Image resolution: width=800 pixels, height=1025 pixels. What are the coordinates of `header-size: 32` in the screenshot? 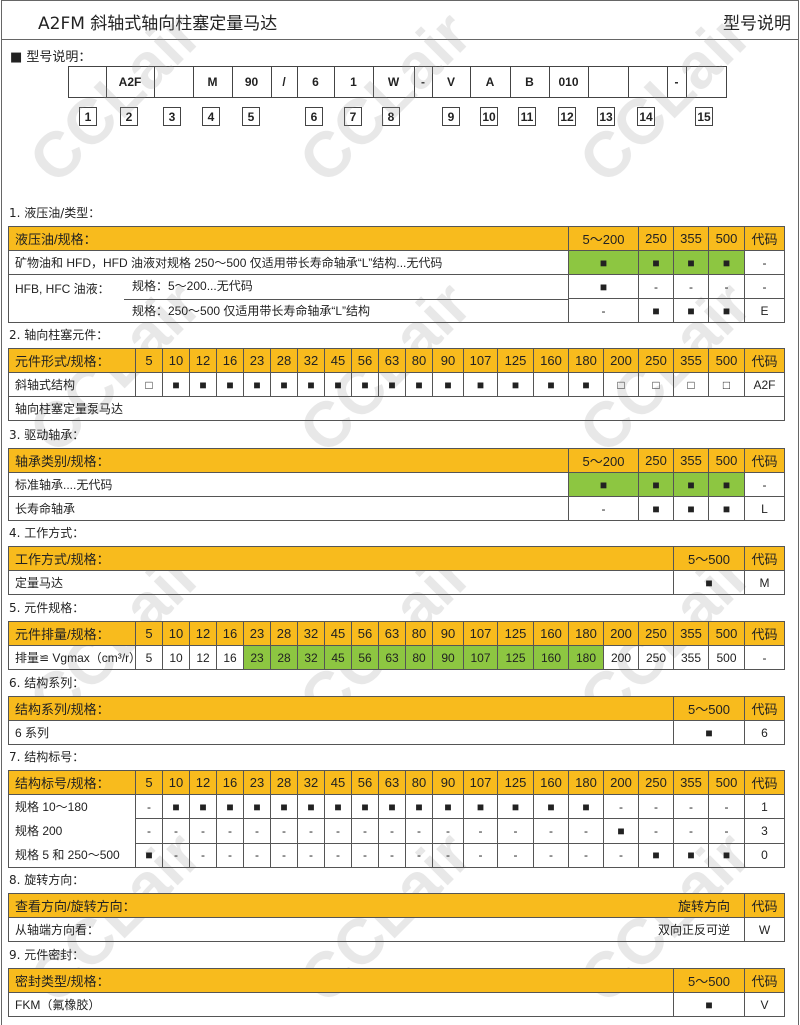 It's located at (311, 633).